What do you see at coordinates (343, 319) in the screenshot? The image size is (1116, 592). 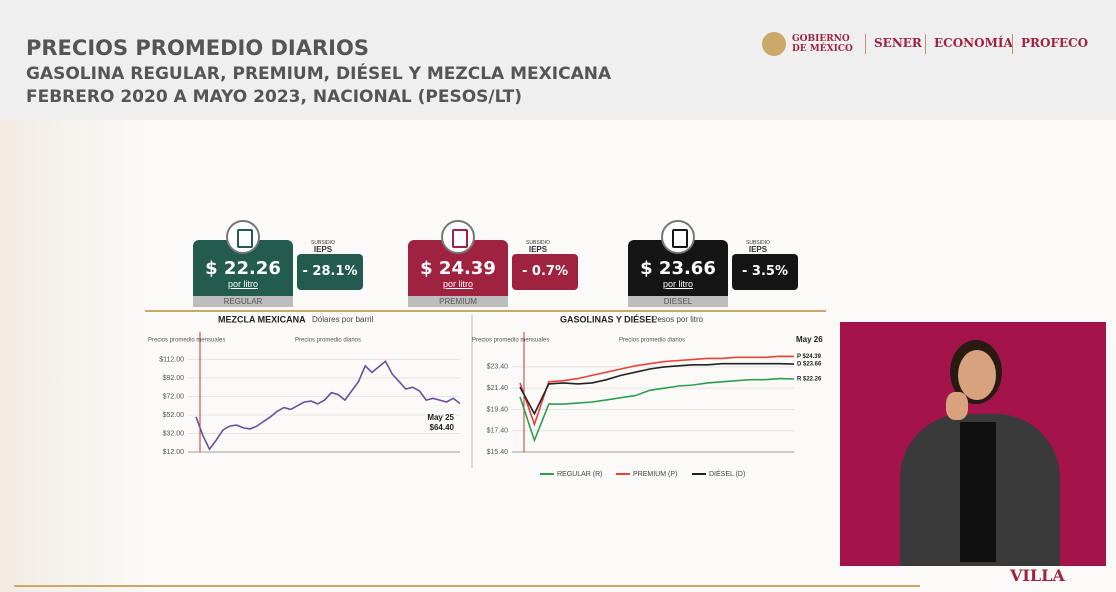 I see `chart-subtitle: Dólares por barril` at bounding box center [343, 319].